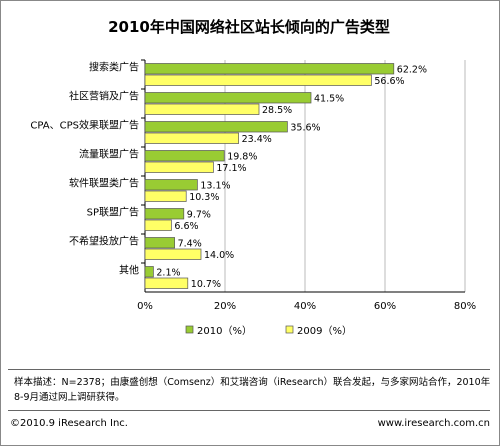 The height and width of the screenshot is (446, 500). What do you see at coordinates (277, 110) in the screenshot?
I see `data-label: 28.5%` at bounding box center [277, 110].